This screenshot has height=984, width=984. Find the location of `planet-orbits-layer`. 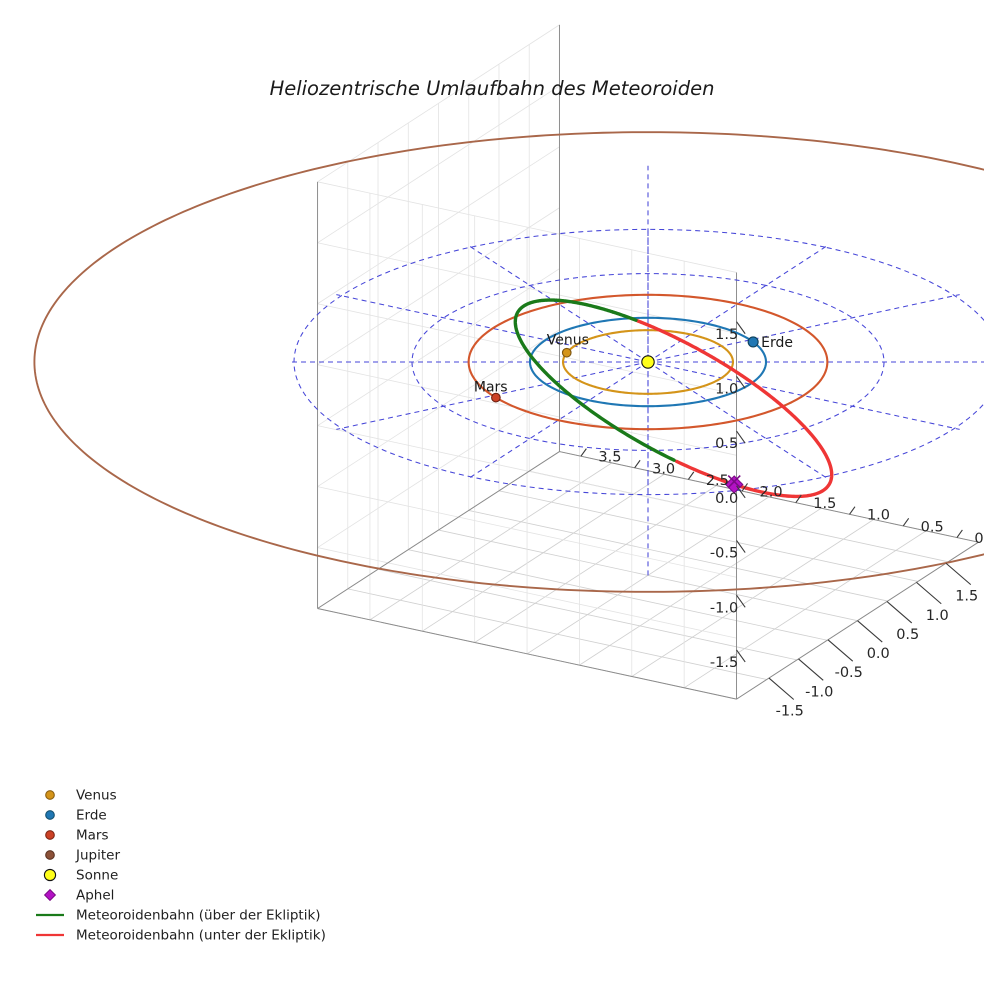

planet-orbits-layer is located at coordinates (648, 362).